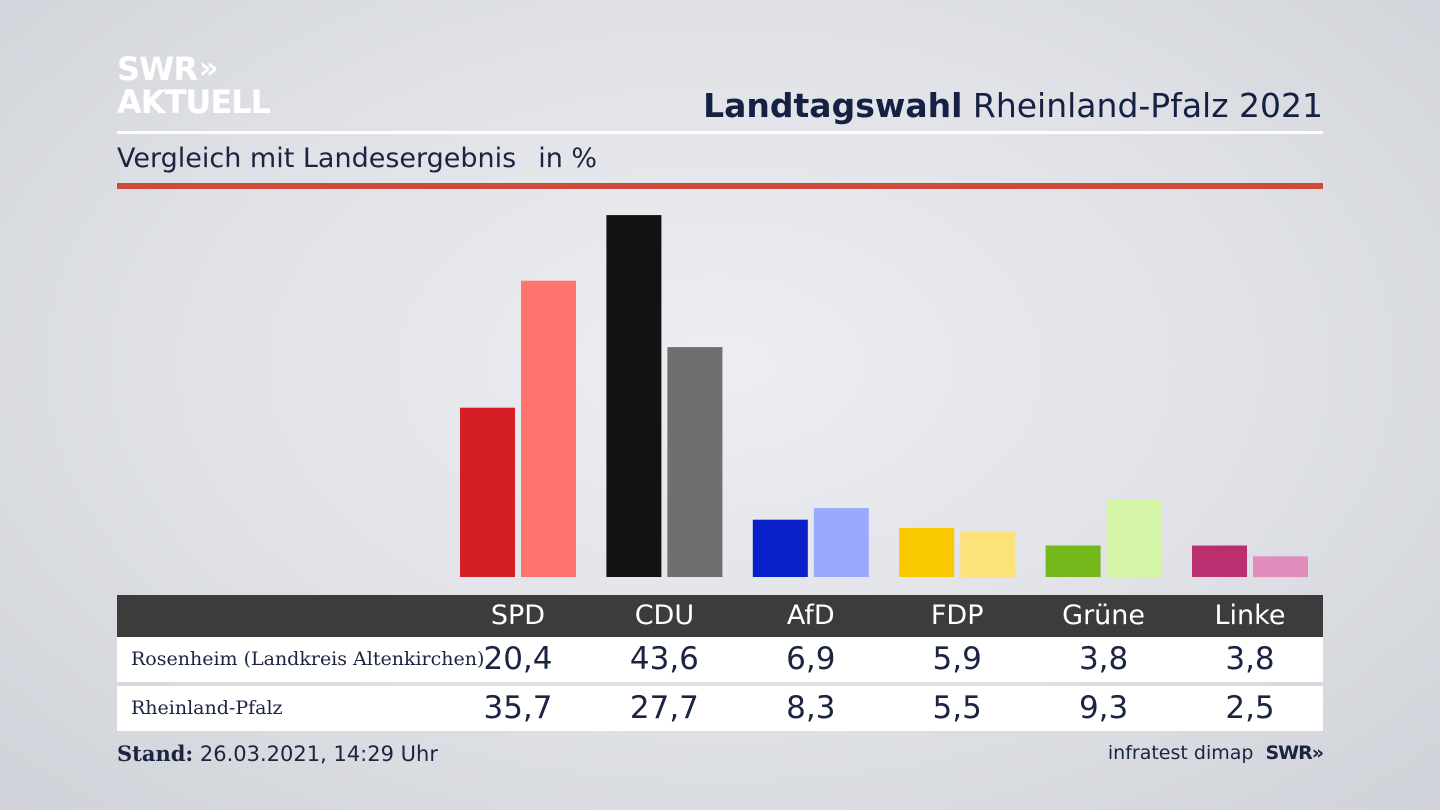 This screenshot has height=810, width=1440. What do you see at coordinates (720, 132) in the screenshot?
I see `title-divider` at bounding box center [720, 132].